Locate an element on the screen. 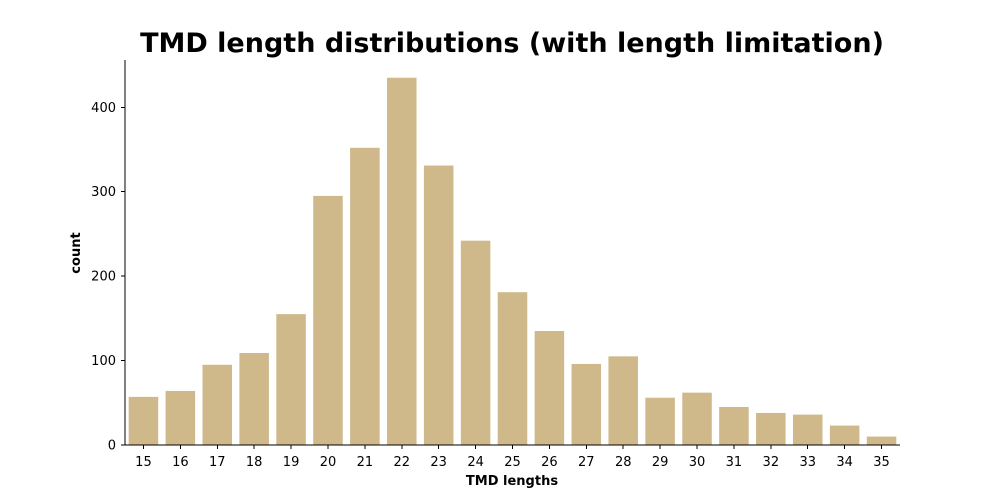 The height and width of the screenshot is (500, 1000). y-tick-label: 100 is located at coordinates (103, 361).